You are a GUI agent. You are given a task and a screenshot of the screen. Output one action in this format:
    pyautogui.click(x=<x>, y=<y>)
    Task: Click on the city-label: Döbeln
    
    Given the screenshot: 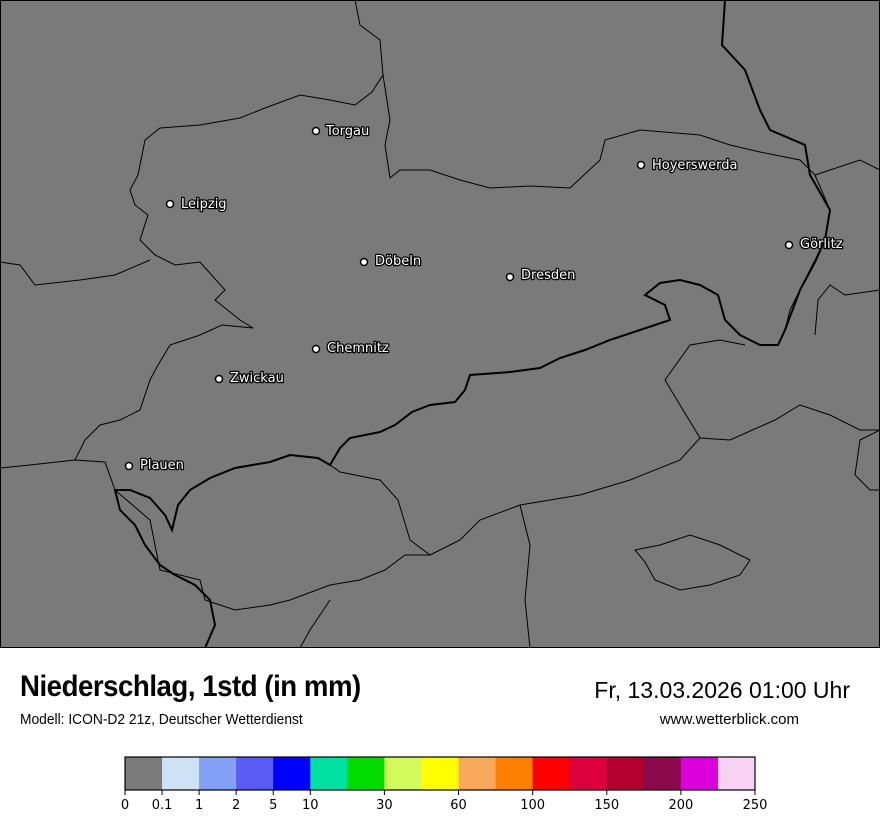 What is the action you would take?
    pyautogui.click(x=398, y=261)
    